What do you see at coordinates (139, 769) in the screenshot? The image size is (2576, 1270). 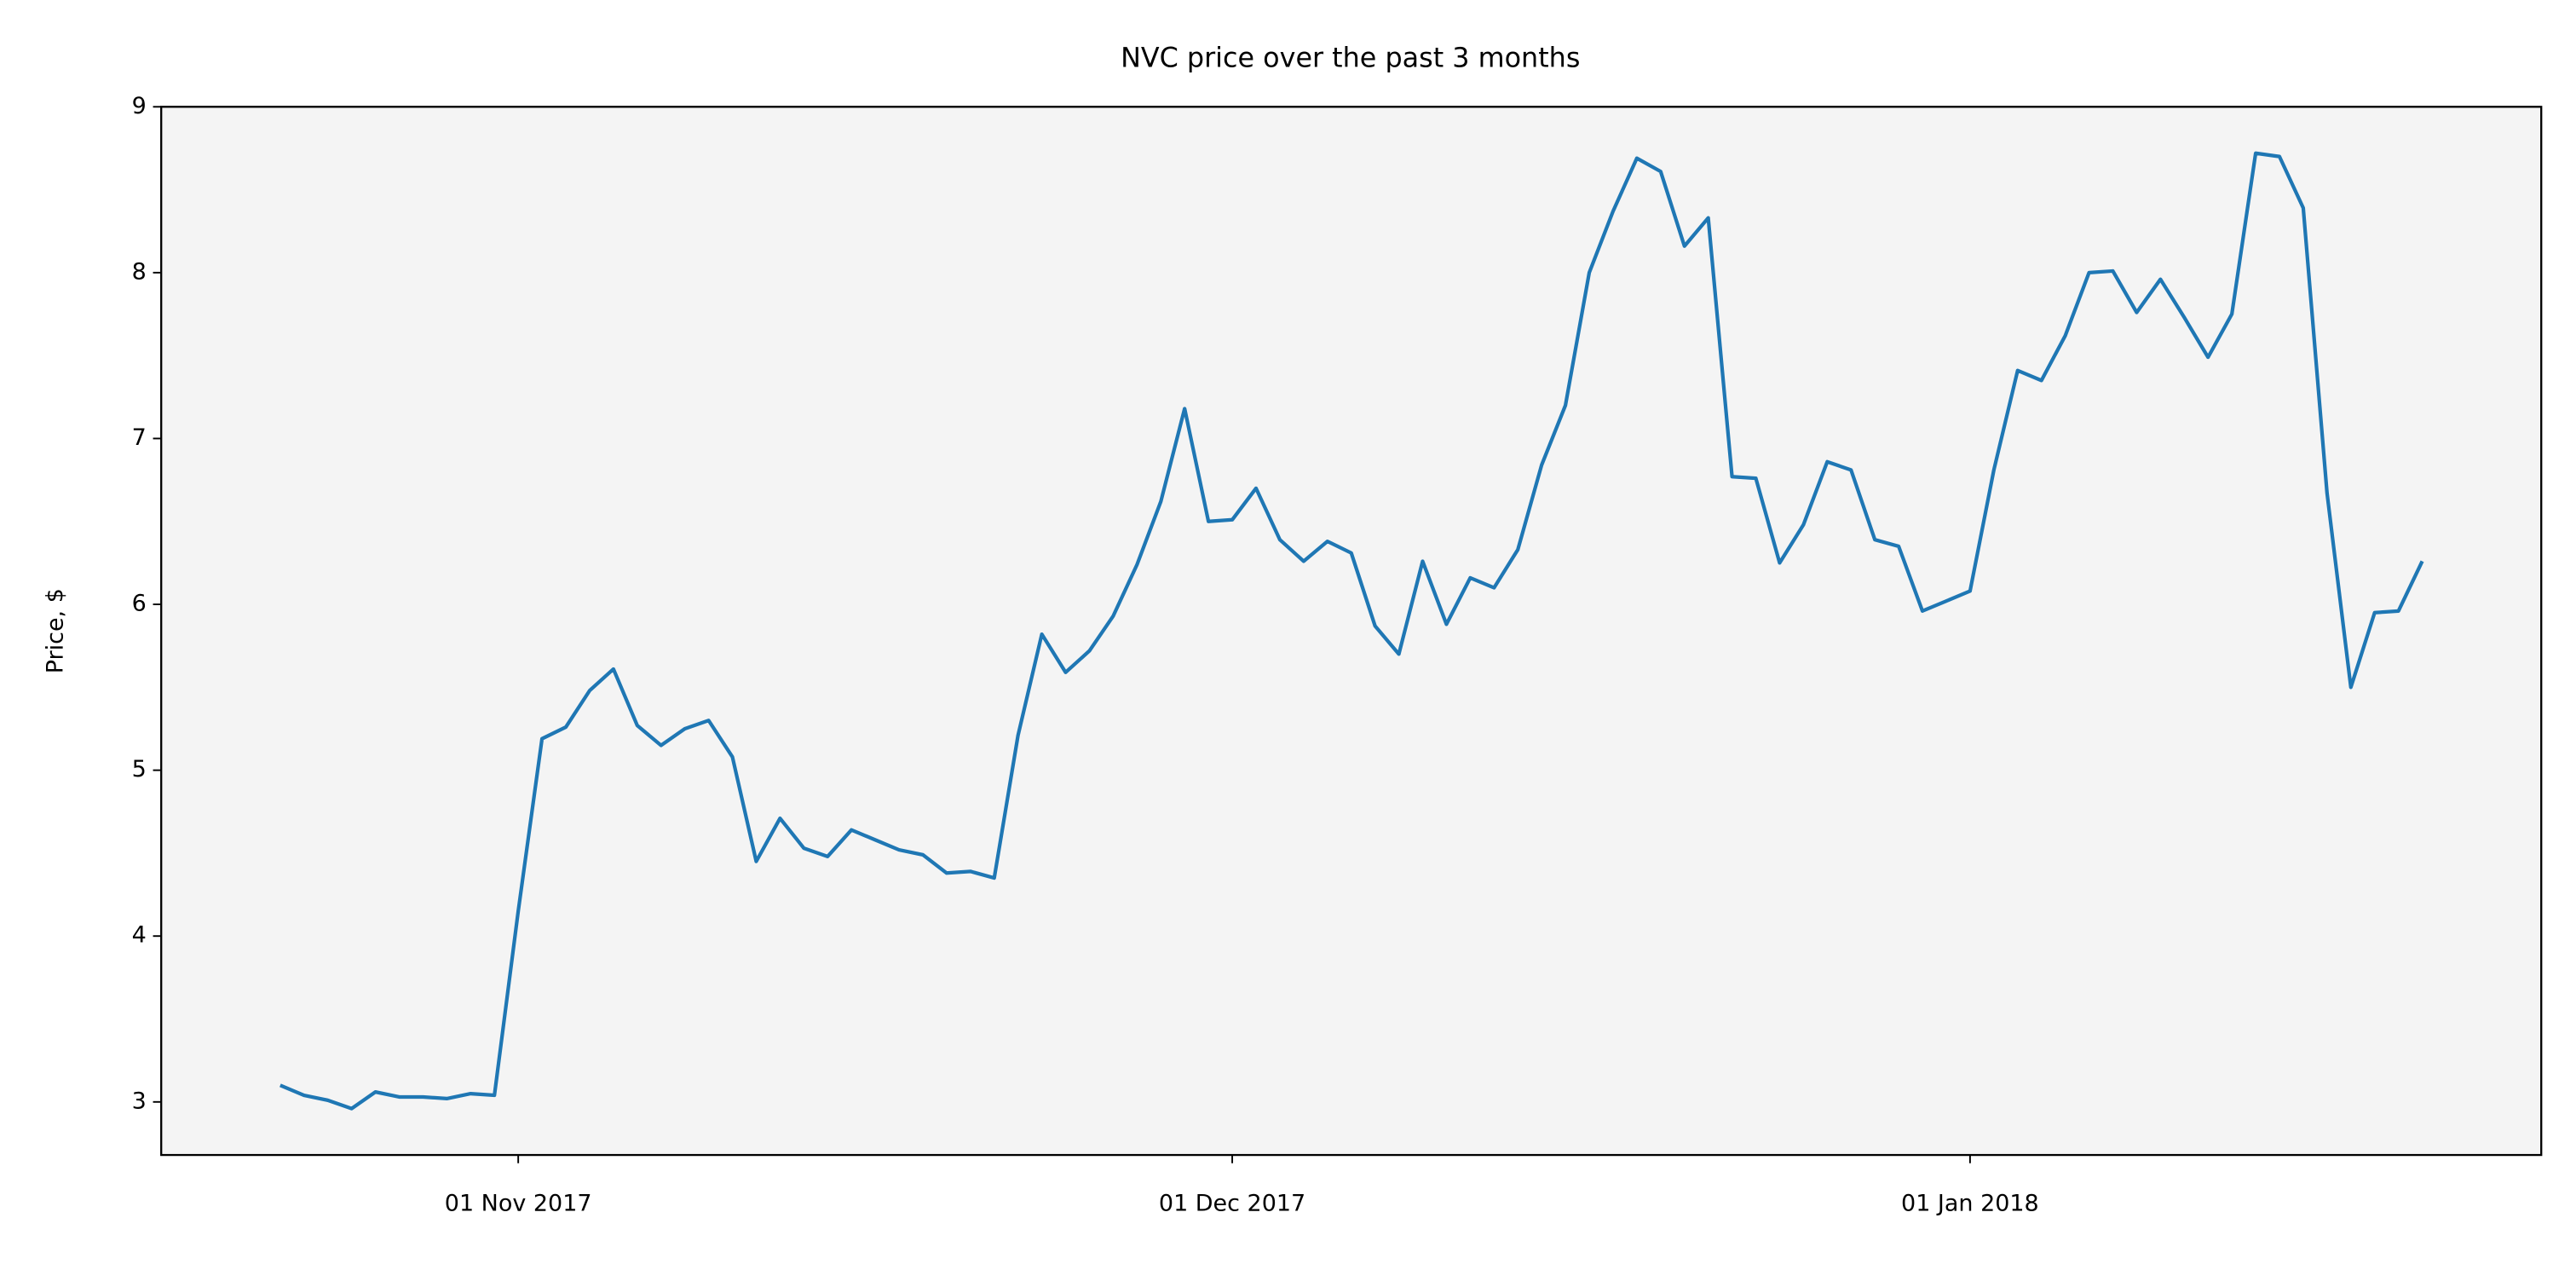 I see `y-tick-label: 5` at bounding box center [139, 769].